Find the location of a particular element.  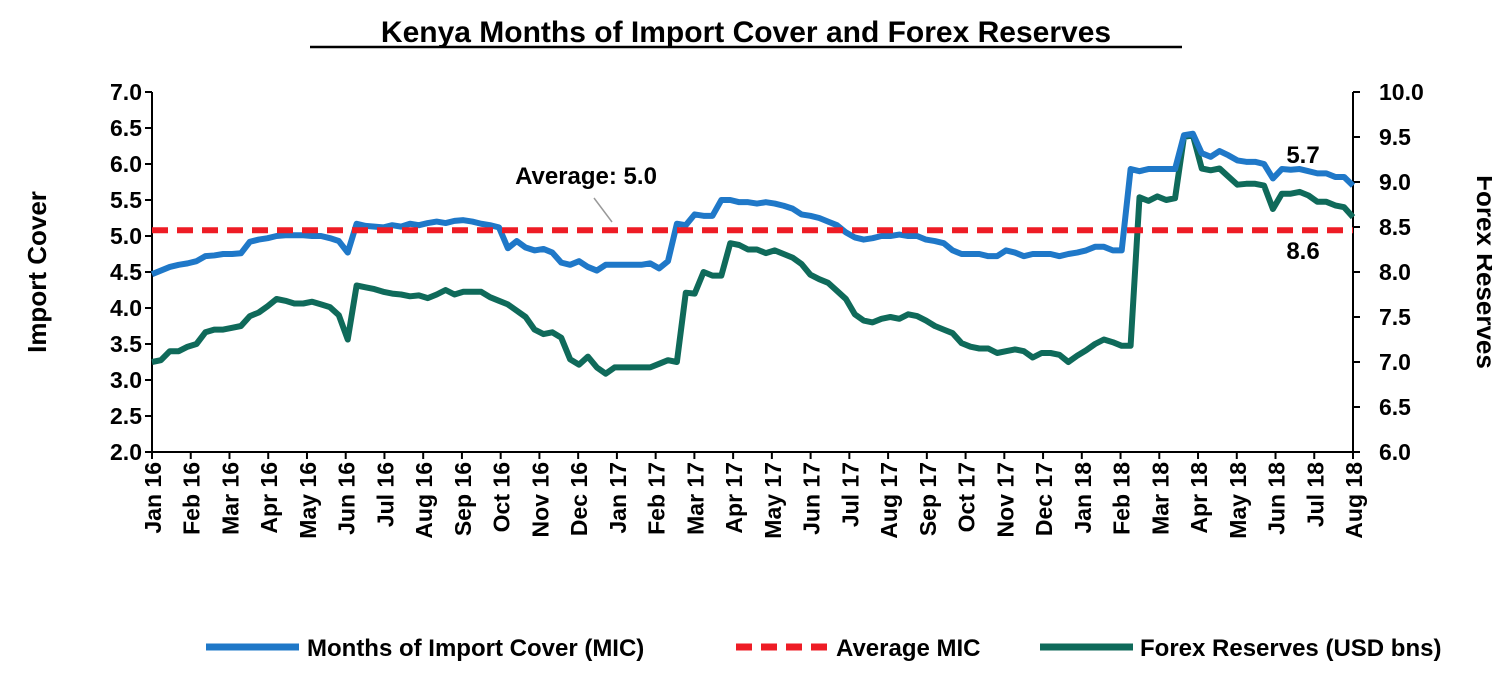

x-tick-label: Aug 16 is located at coordinates (424, 500).